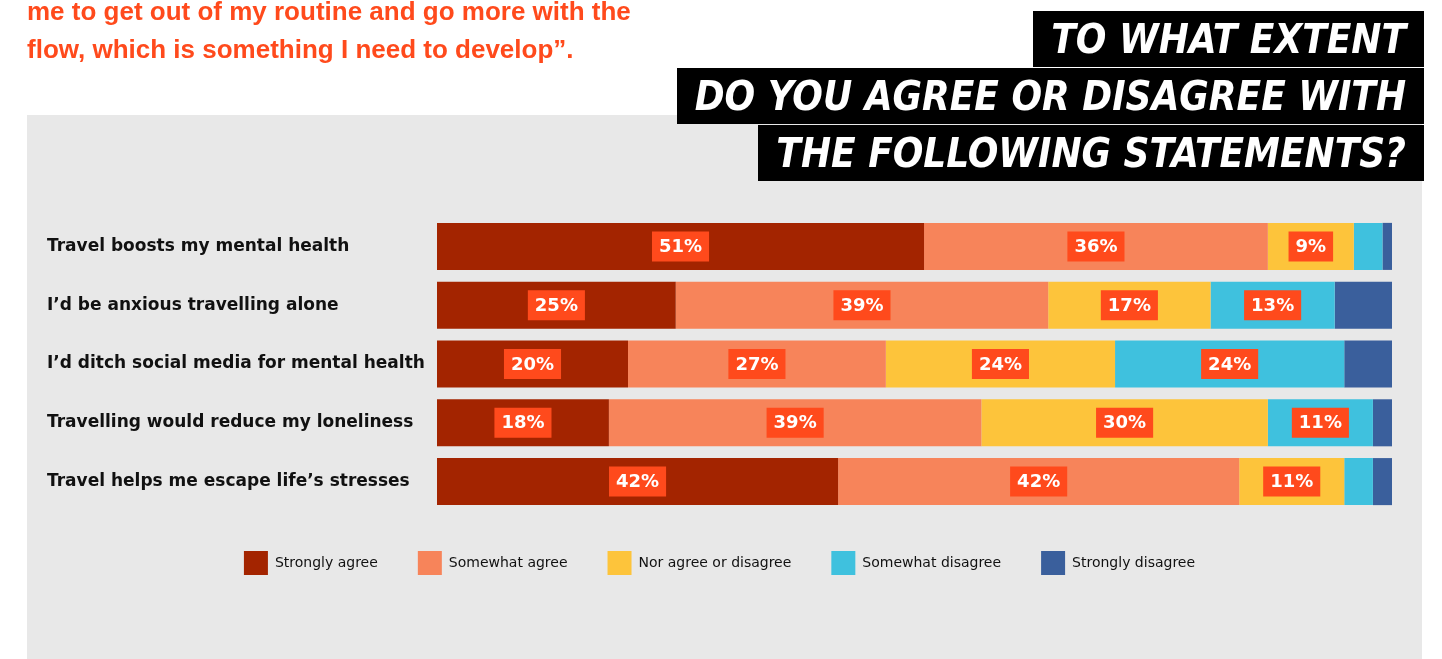 The image size is (1442, 659). Describe the element at coordinates (193, 303) in the screenshot. I see `y-tick-label: I’d be anxious travelling alone` at that location.